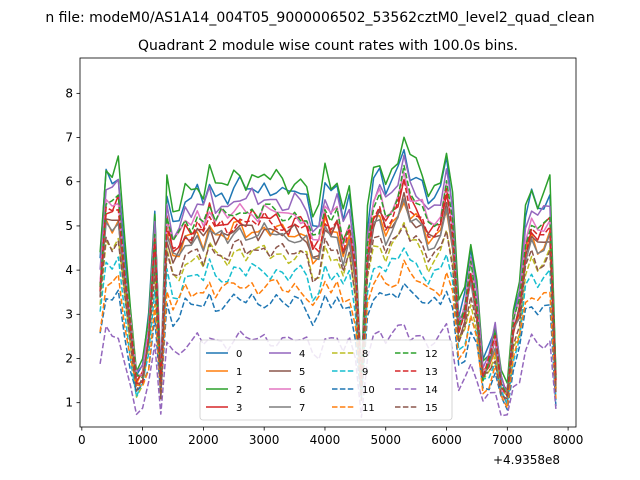  What do you see at coordinates (302, 408) in the screenshot?
I see `legend-label-7: 7` at bounding box center [302, 408].